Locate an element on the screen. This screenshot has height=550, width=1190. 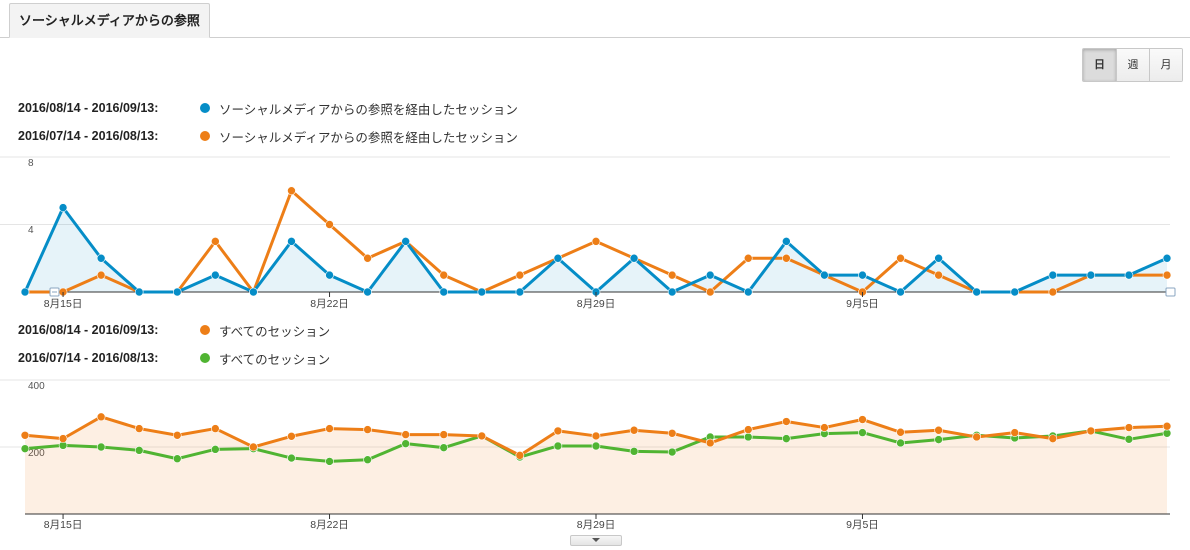
x-tick-label: 8月29日 is located at coordinates (596, 525).